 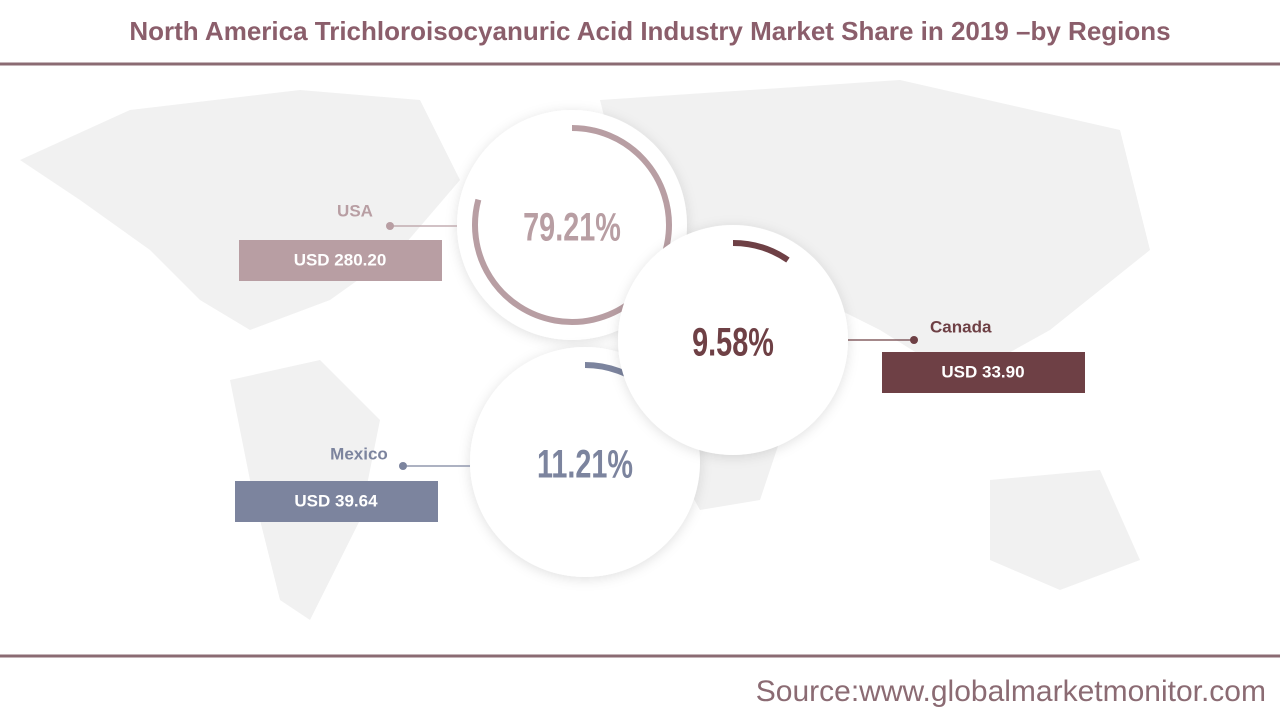 I want to click on amount-label: USD 39.64, so click(x=336, y=500).